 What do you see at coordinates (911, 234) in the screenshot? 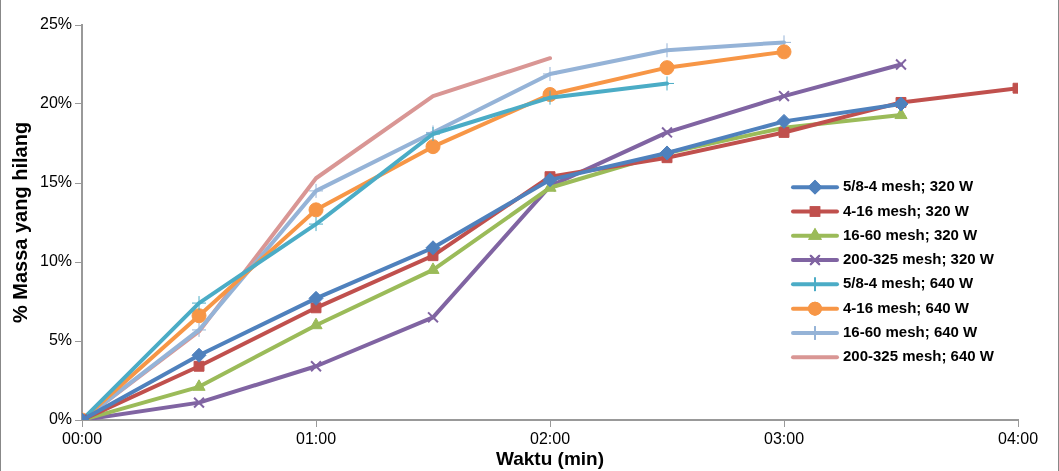
I see `legend-label: 16-60 mesh; 320 W` at bounding box center [911, 234].